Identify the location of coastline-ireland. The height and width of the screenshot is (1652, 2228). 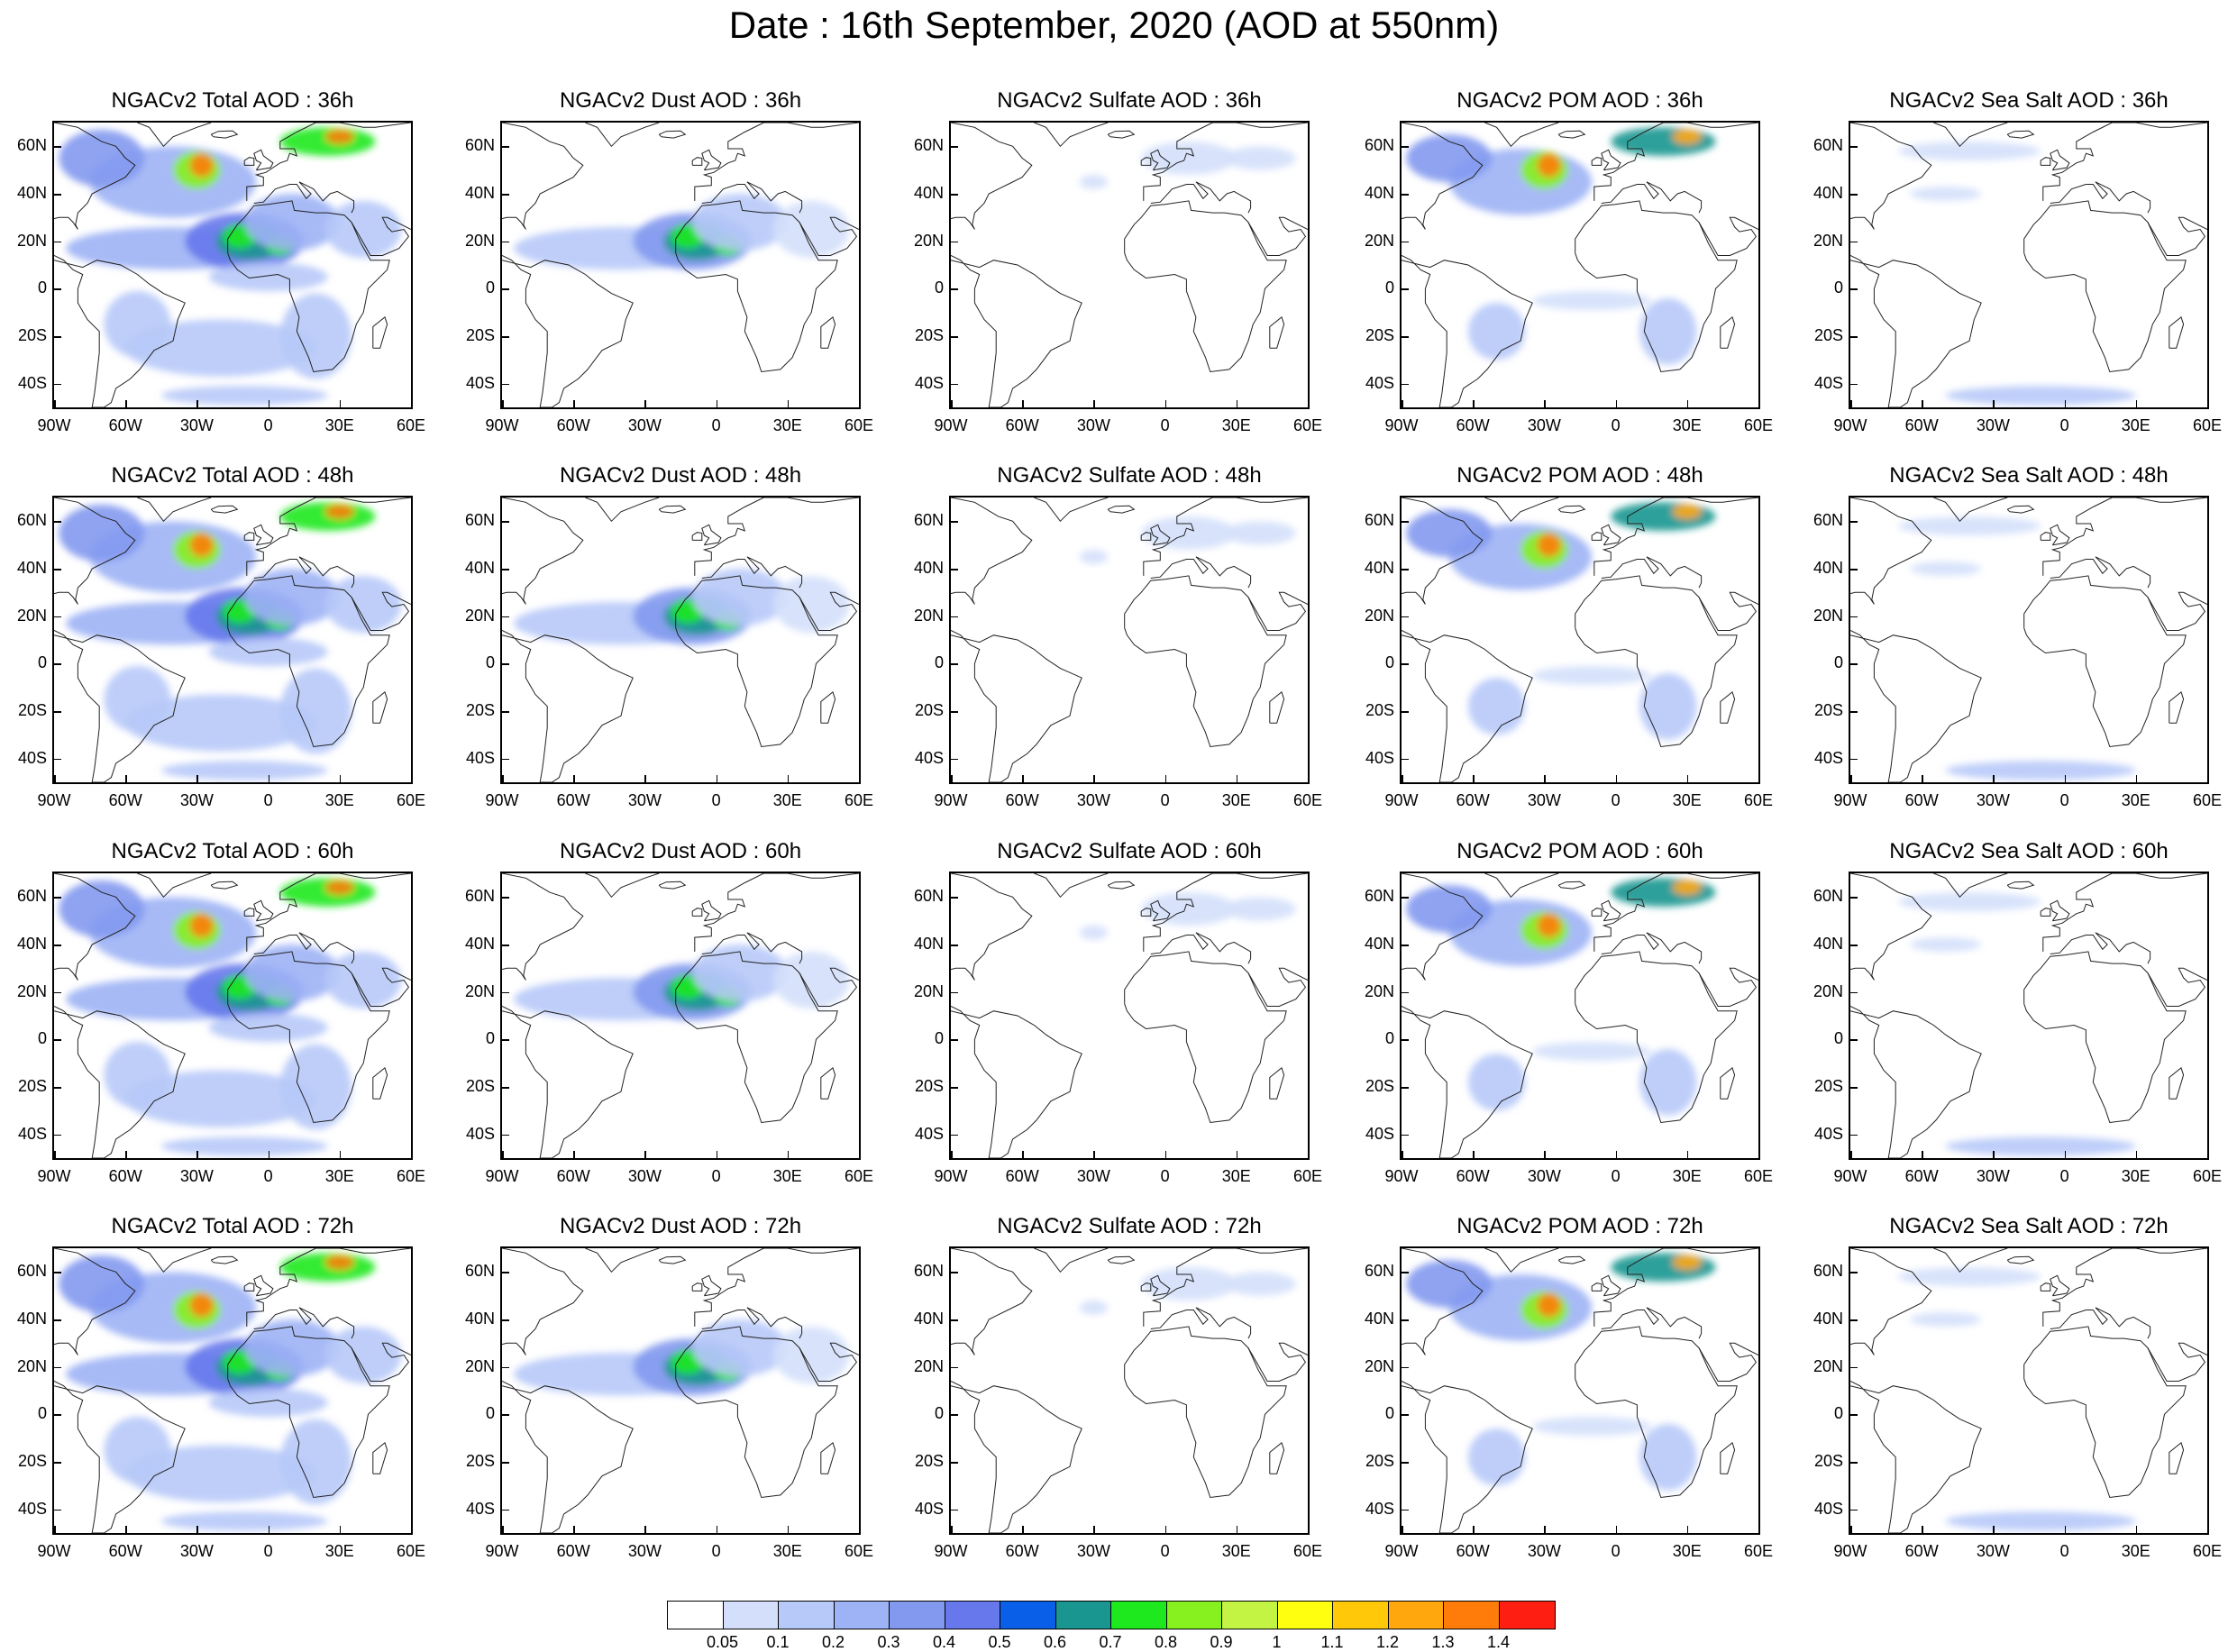
(697, 536).